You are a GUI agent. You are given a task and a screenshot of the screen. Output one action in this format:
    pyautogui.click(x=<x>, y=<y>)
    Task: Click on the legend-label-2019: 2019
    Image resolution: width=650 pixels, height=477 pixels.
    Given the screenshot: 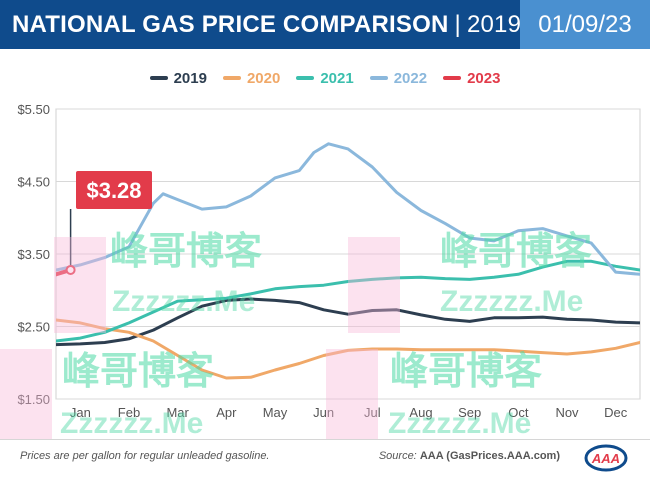 What is the action you would take?
    pyautogui.click(x=190, y=78)
    